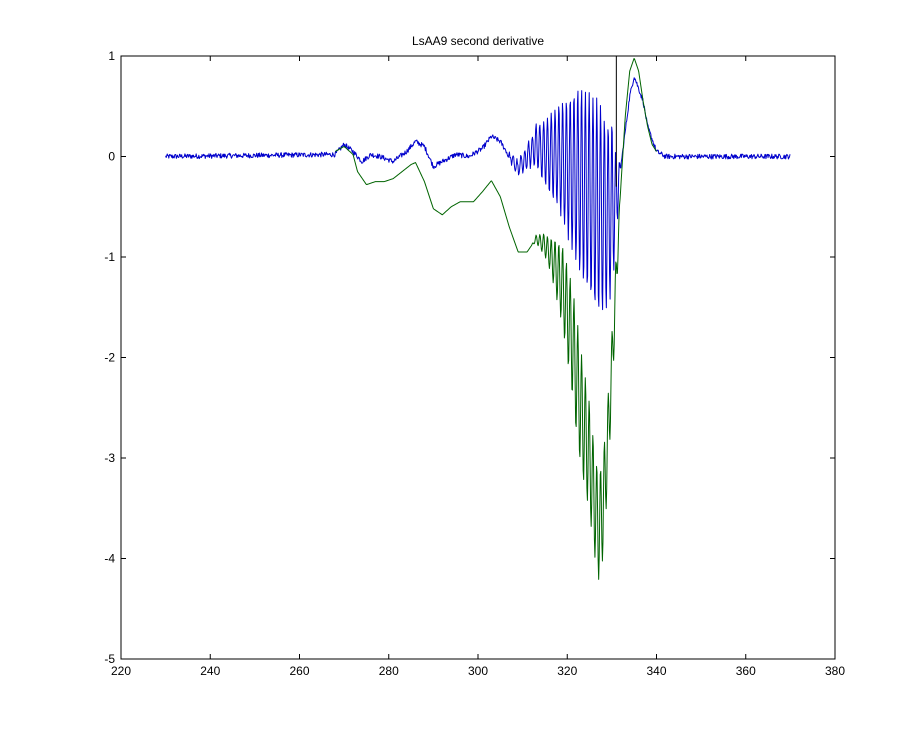 The width and height of the screenshot is (920, 747). I want to click on x-tick-label: 260, so click(299, 671).